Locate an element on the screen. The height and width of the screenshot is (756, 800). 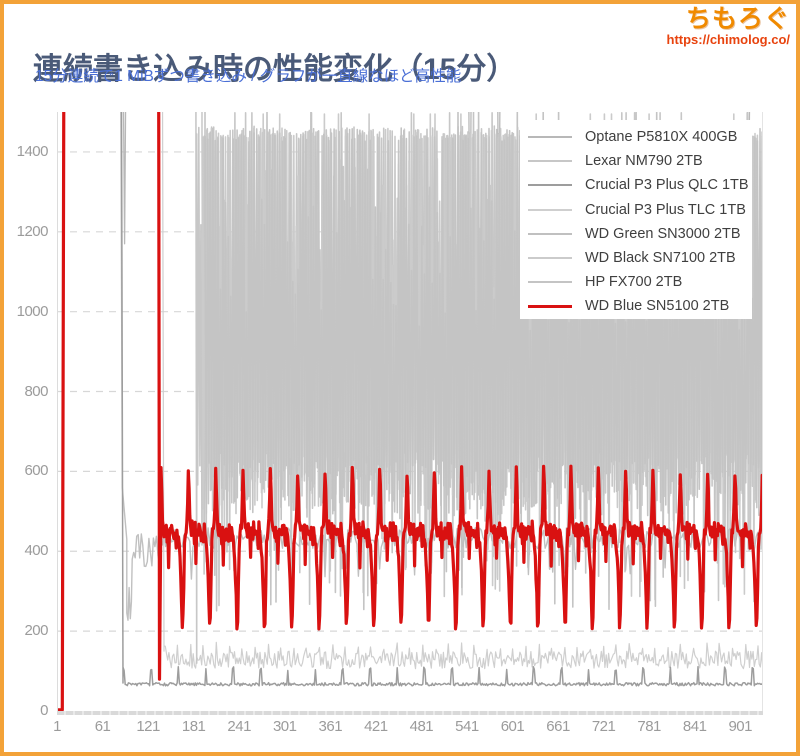
x-axis-label: 781 is located at coordinates (649, 726).